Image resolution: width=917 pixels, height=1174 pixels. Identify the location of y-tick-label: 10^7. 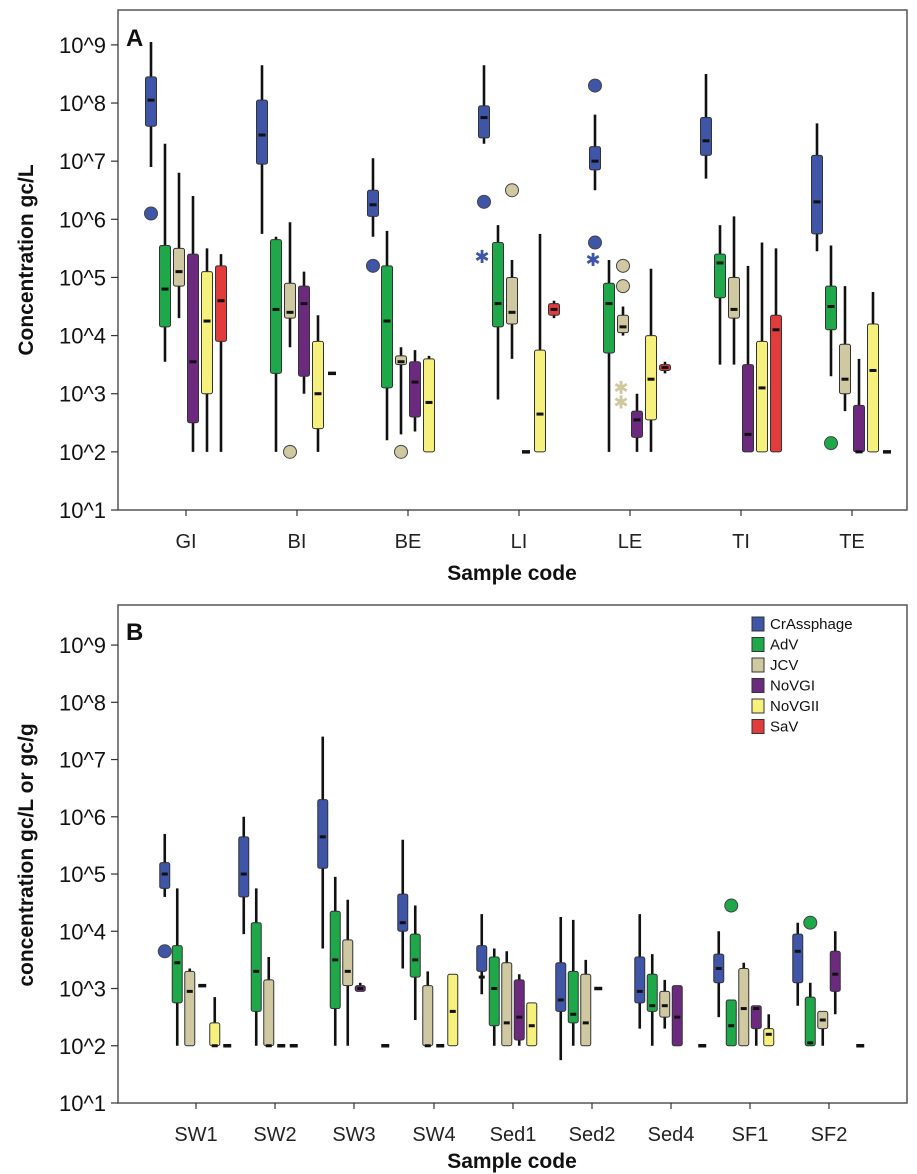
(82, 161).